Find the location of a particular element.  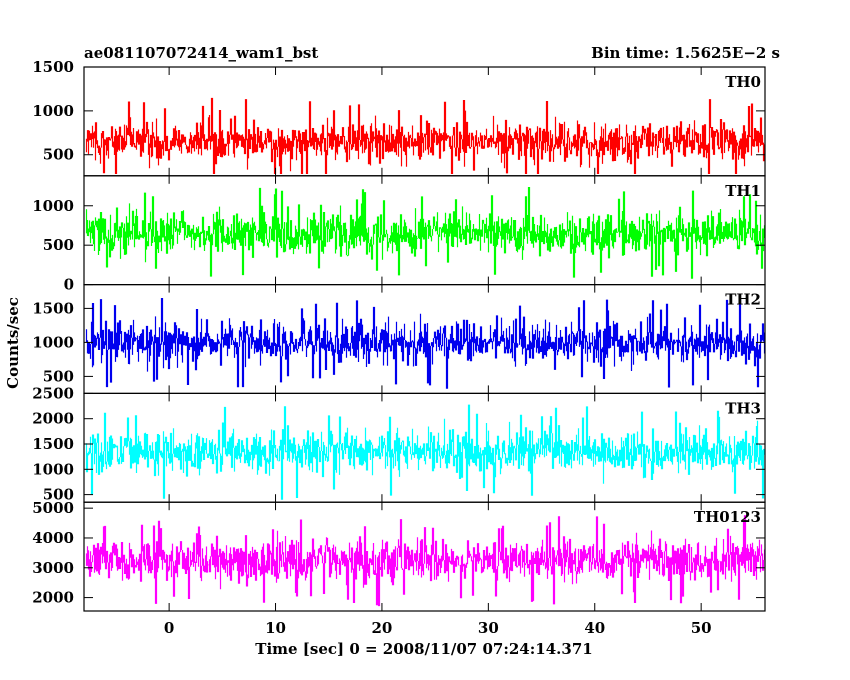

panel-th0123: 2000 3000 4000 5000 TH0123 is located at coordinates (399, 555).